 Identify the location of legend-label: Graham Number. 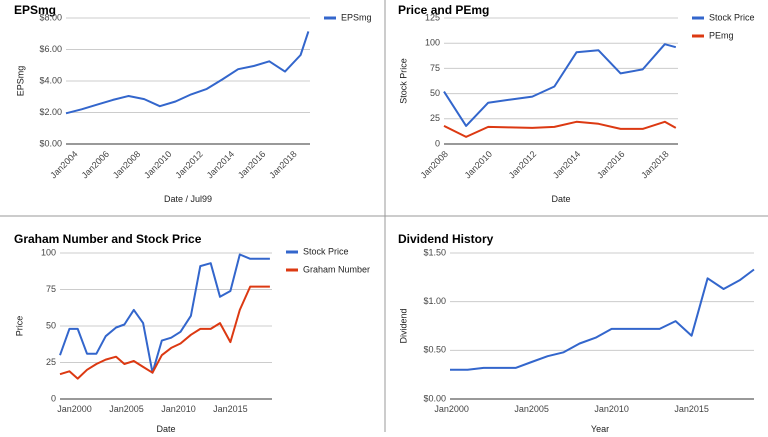
(336, 269).